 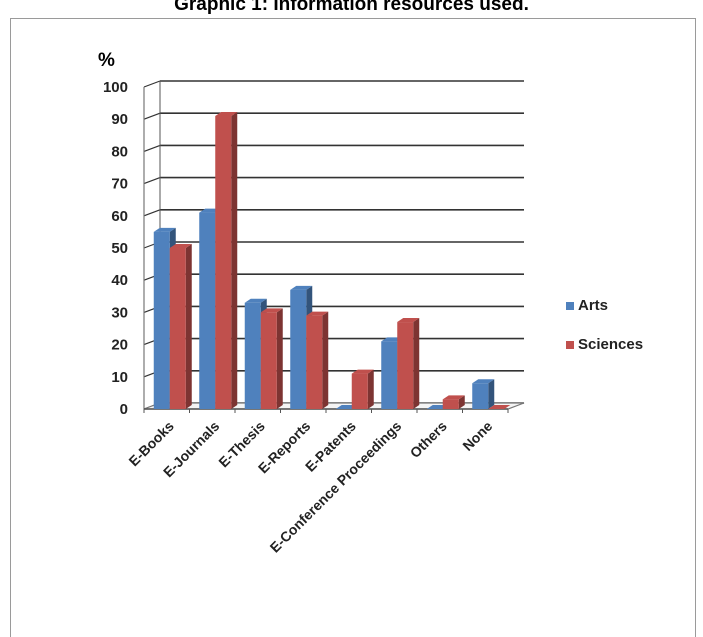 What do you see at coordinates (604, 325) in the screenshot?
I see `legend: Arts Sciences` at bounding box center [604, 325].